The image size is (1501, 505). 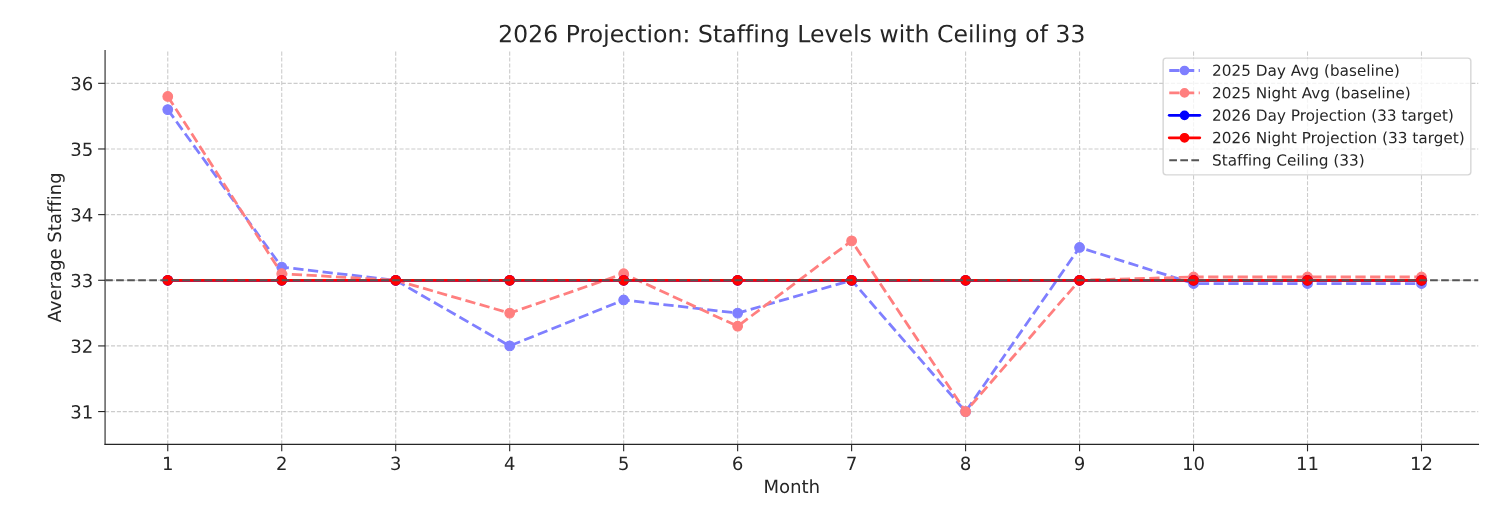 What do you see at coordinates (792, 486) in the screenshot?
I see `x-axis-title: Month` at bounding box center [792, 486].